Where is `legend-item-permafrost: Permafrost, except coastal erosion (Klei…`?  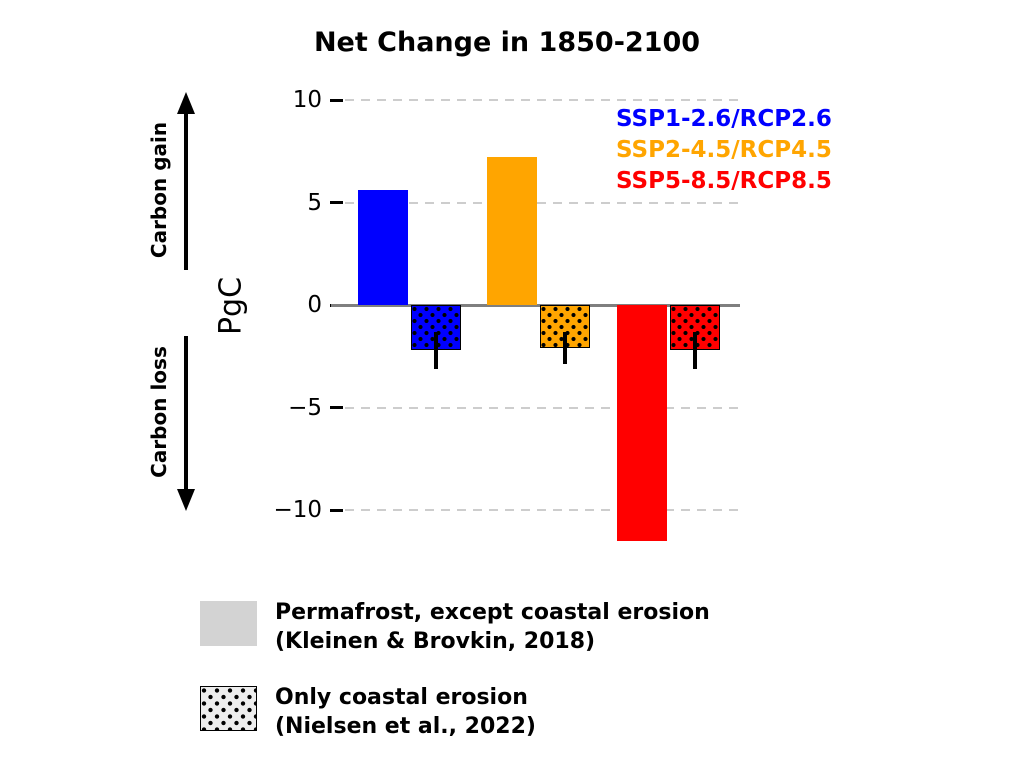 legend-item-permafrost: Permafrost, except coastal erosion (Klei… is located at coordinates (455, 627).